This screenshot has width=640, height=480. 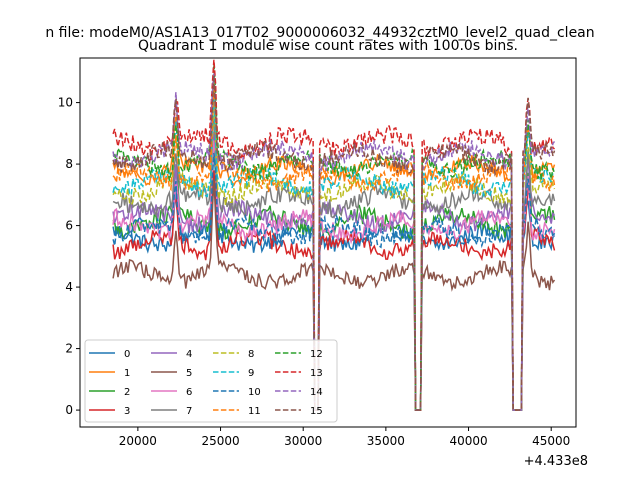 What do you see at coordinates (316, 373) in the screenshot?
I see `legend-label: 13` at bounding box center [316, 373].